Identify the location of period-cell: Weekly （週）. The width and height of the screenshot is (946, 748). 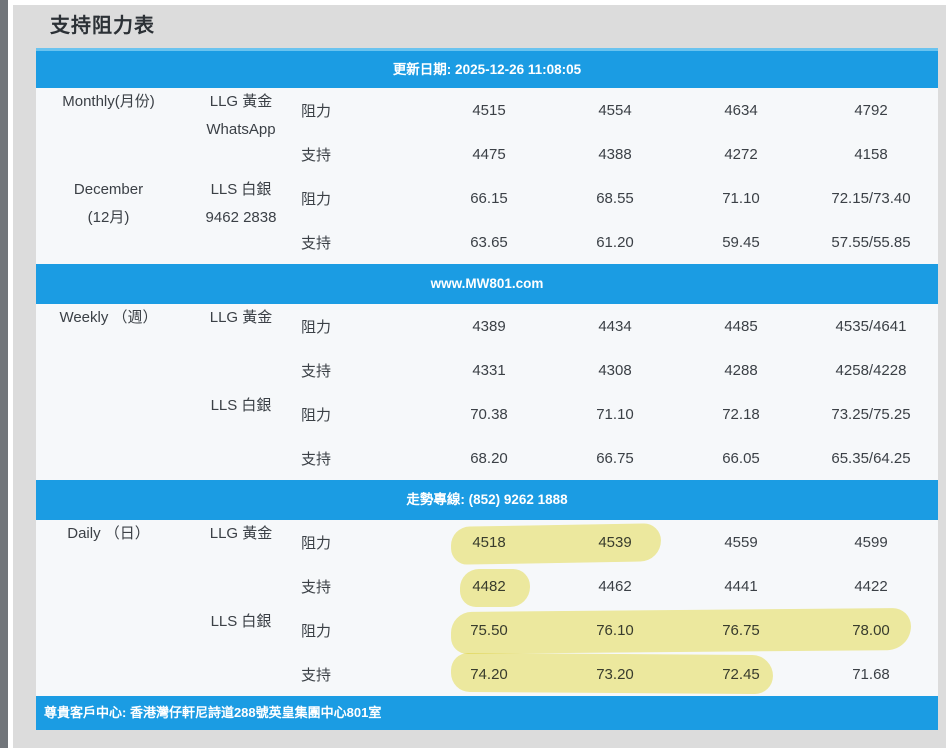
(108, 348).